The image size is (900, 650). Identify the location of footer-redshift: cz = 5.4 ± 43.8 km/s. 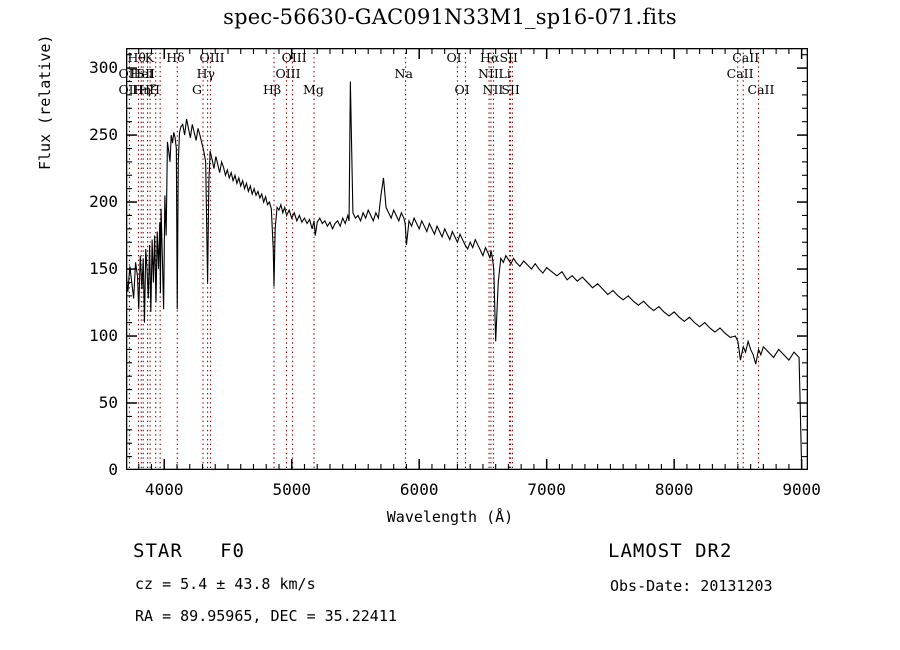
(225, 584).